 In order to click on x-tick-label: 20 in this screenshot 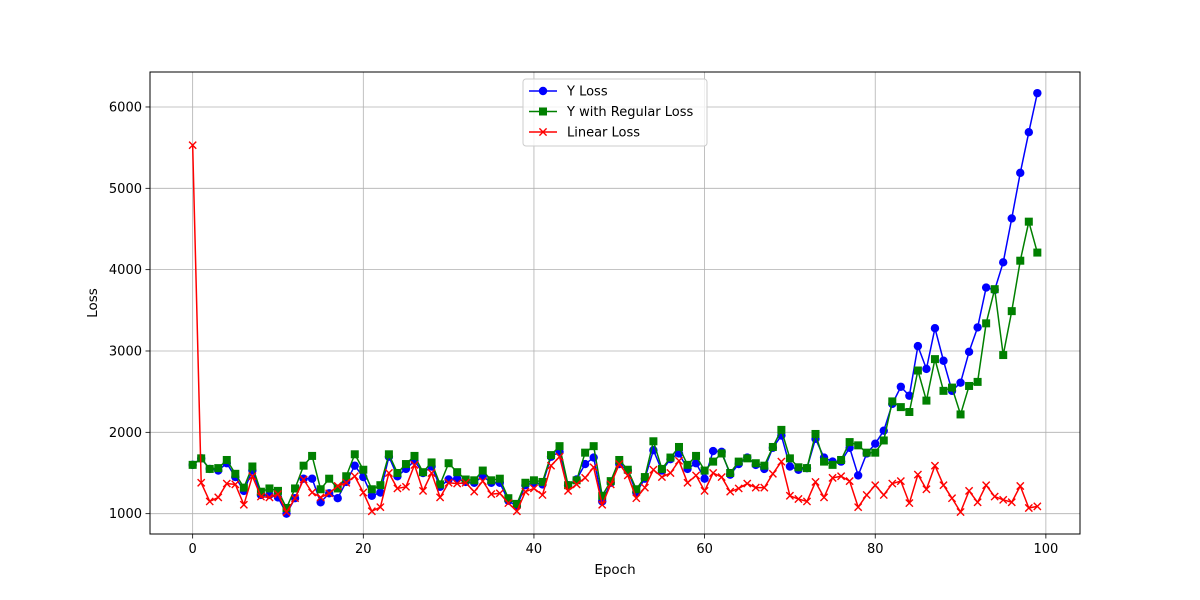, I will do `click(363, 549)`.